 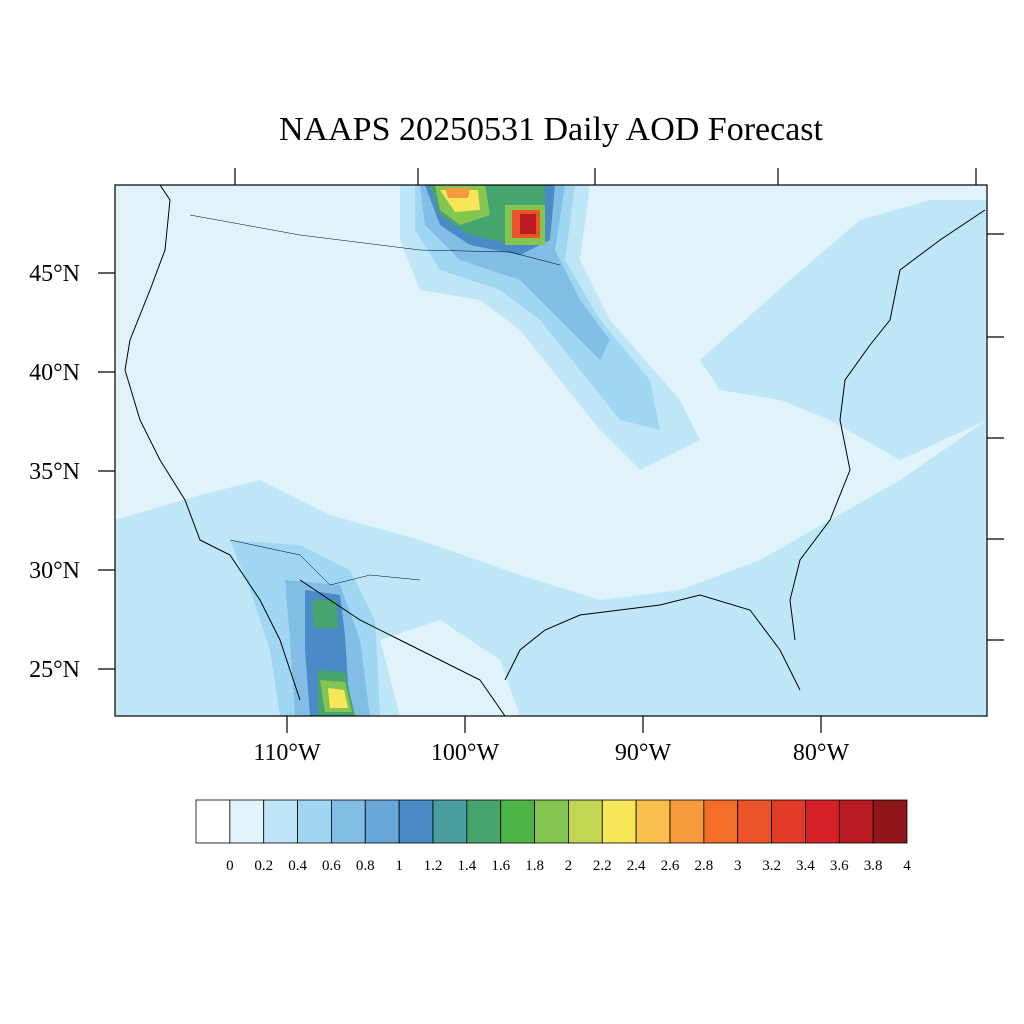 I want to click on colorbar-label: 0, so click(x=230, y=866).